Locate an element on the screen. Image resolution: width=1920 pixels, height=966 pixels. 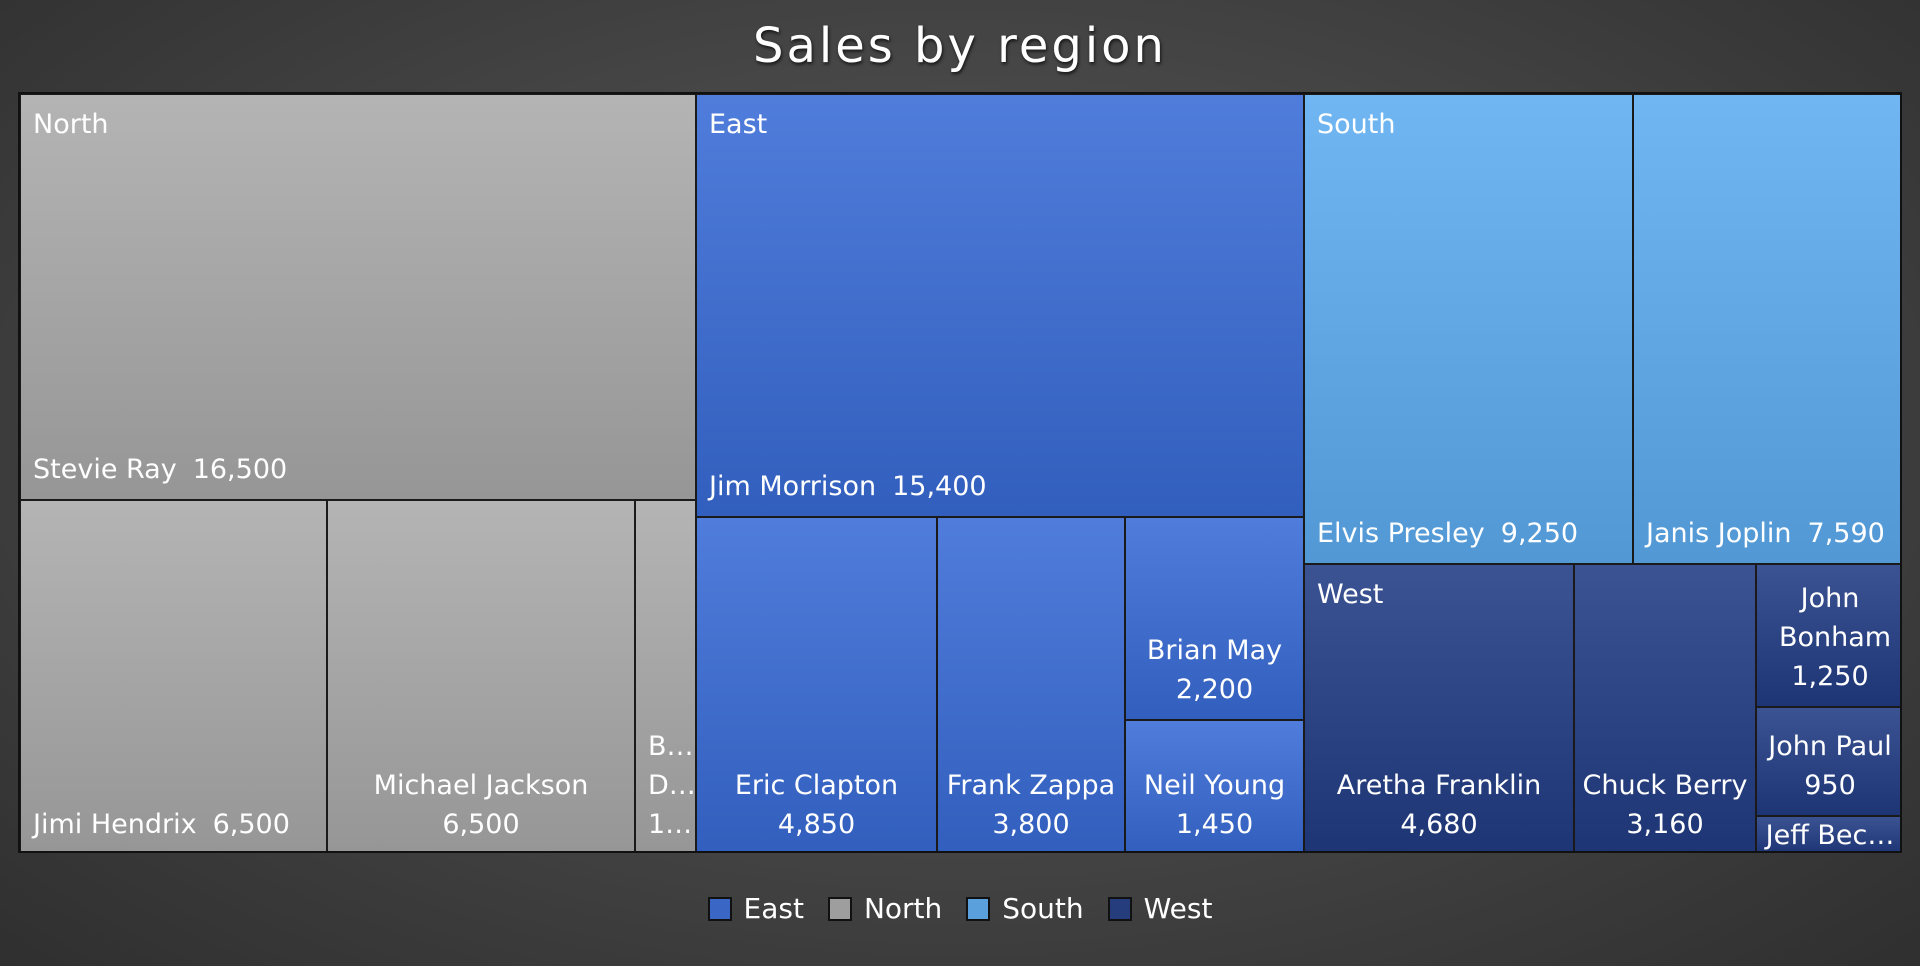
leaf-label: Jimi Hendrix 6,500 is located at coordinates (161, 824).